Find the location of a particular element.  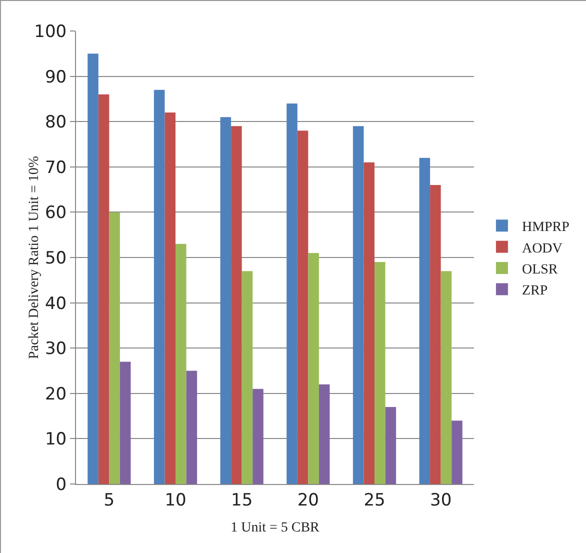

y-tick-label: 70 is located at coordinates (55, 168).